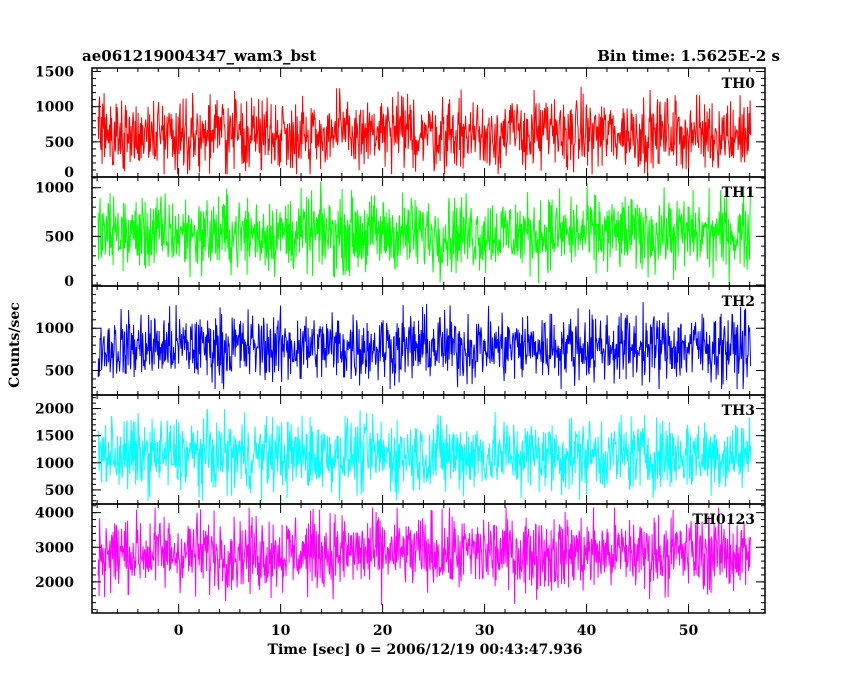 The height and width of the screenshot is (680, 850). I want to click on series-th1, so click(424, 232).